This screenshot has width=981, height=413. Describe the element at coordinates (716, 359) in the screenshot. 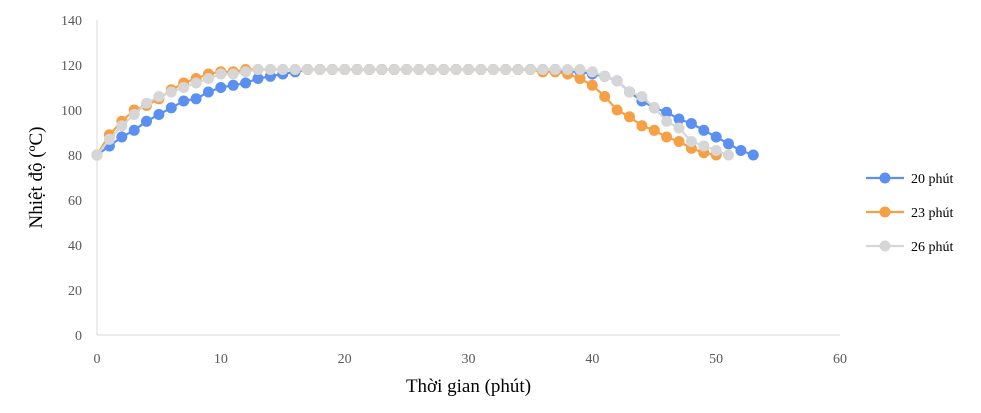

I see `x-tick-label: 50` at that location.